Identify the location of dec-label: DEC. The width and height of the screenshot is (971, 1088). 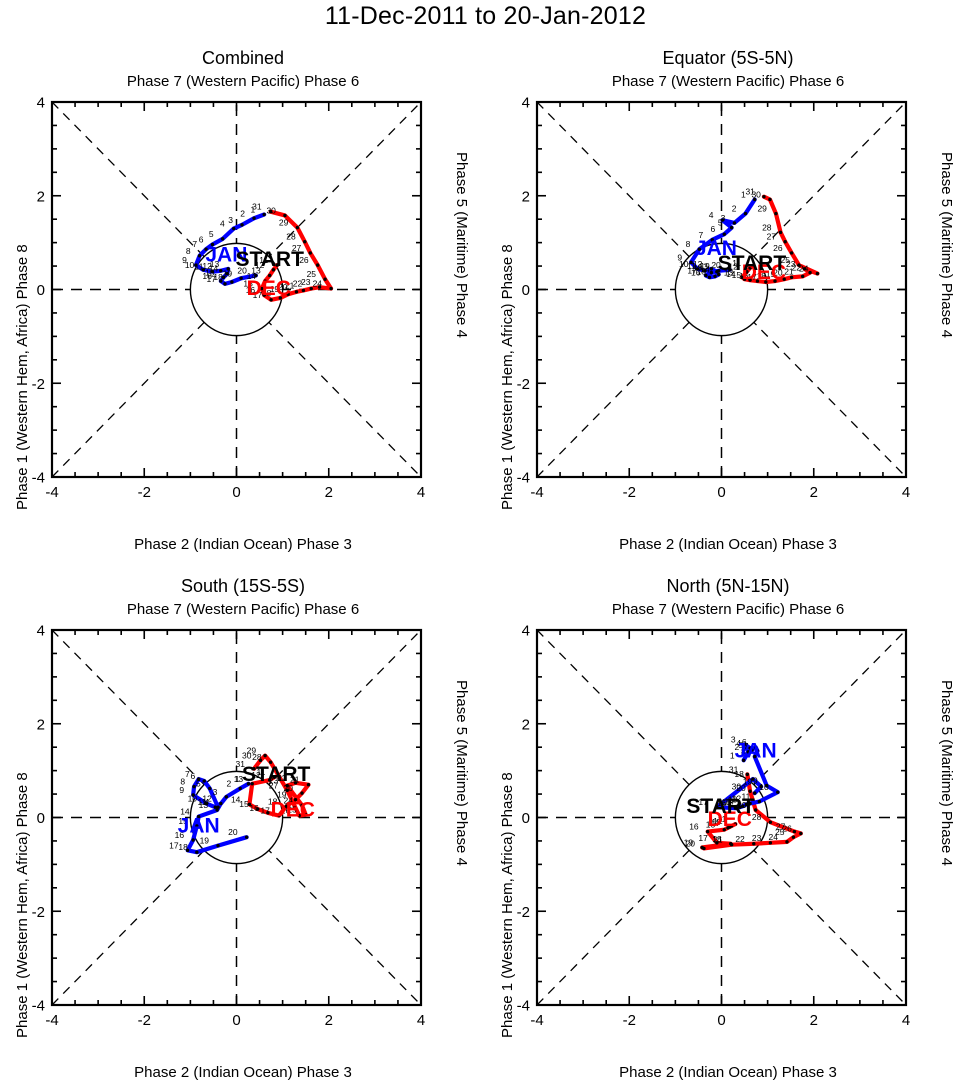
(269, 288).